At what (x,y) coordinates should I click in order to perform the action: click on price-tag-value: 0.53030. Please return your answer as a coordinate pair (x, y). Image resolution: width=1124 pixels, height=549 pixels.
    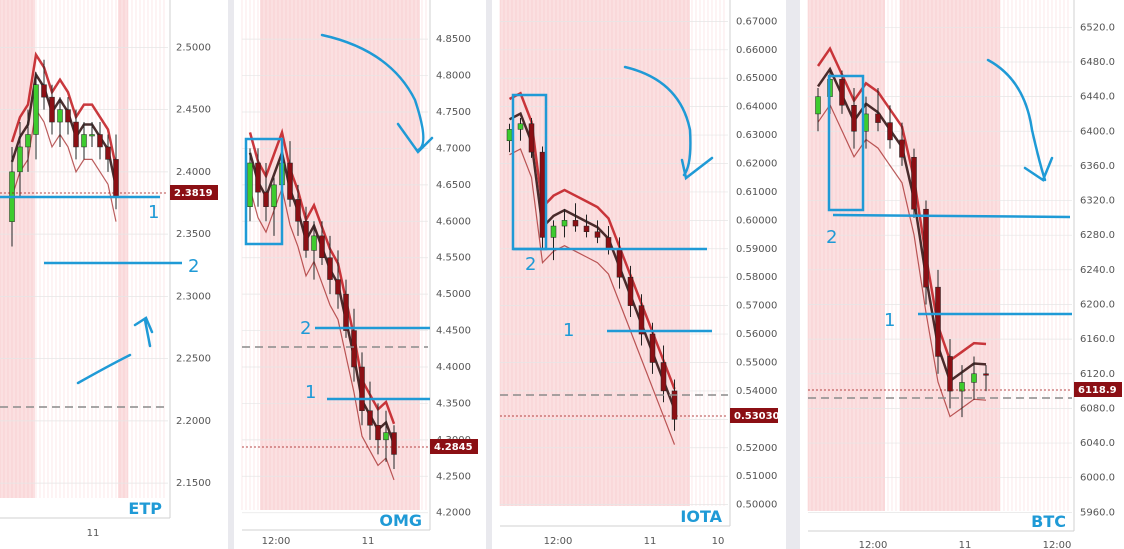
    Looking at the image, I should click on (757, 416).